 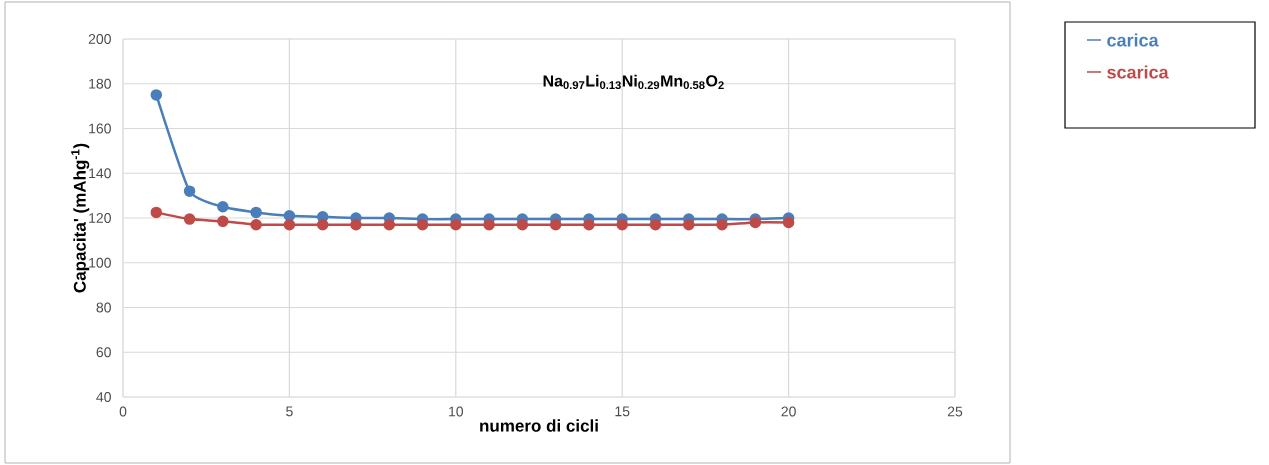 What do you see at coordinates (100, 173) in the screenshot?
I see `y-tick-label: 140` at bounding box center [100, 173].